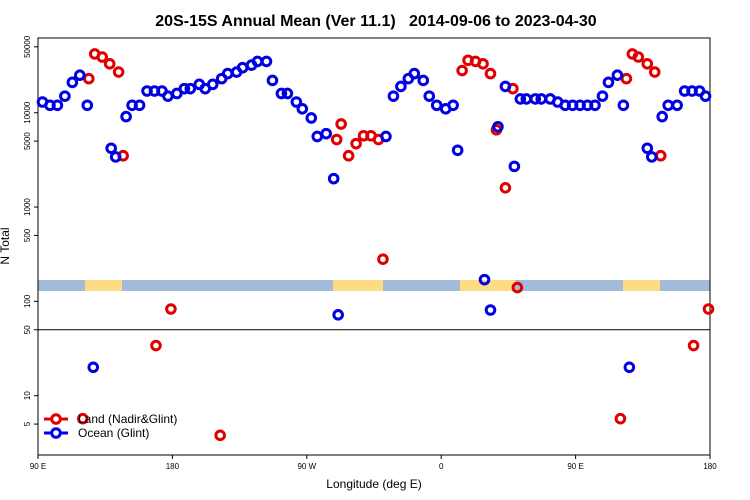 This screenshot has width=750, height=500. What do you see at coordinates (6, 245) in the screenshot?
I see `y-axis-label: N Total` at bounding box center [6, 245].